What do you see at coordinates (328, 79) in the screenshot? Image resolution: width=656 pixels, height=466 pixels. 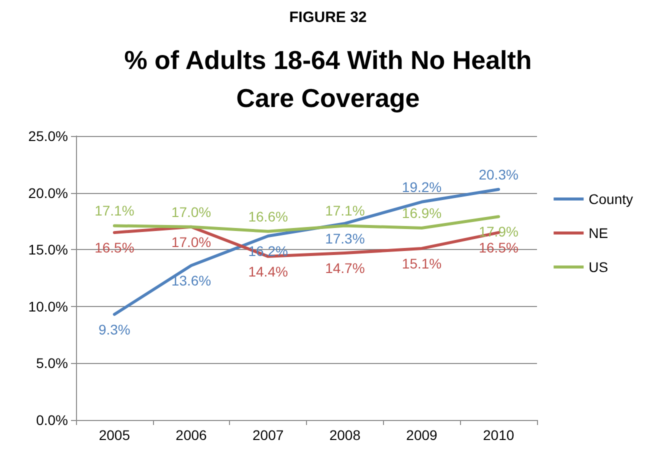 I see `chart-title: % of Adults 18-64 With No Health Care Coverage` at bounding box center [328, 79].